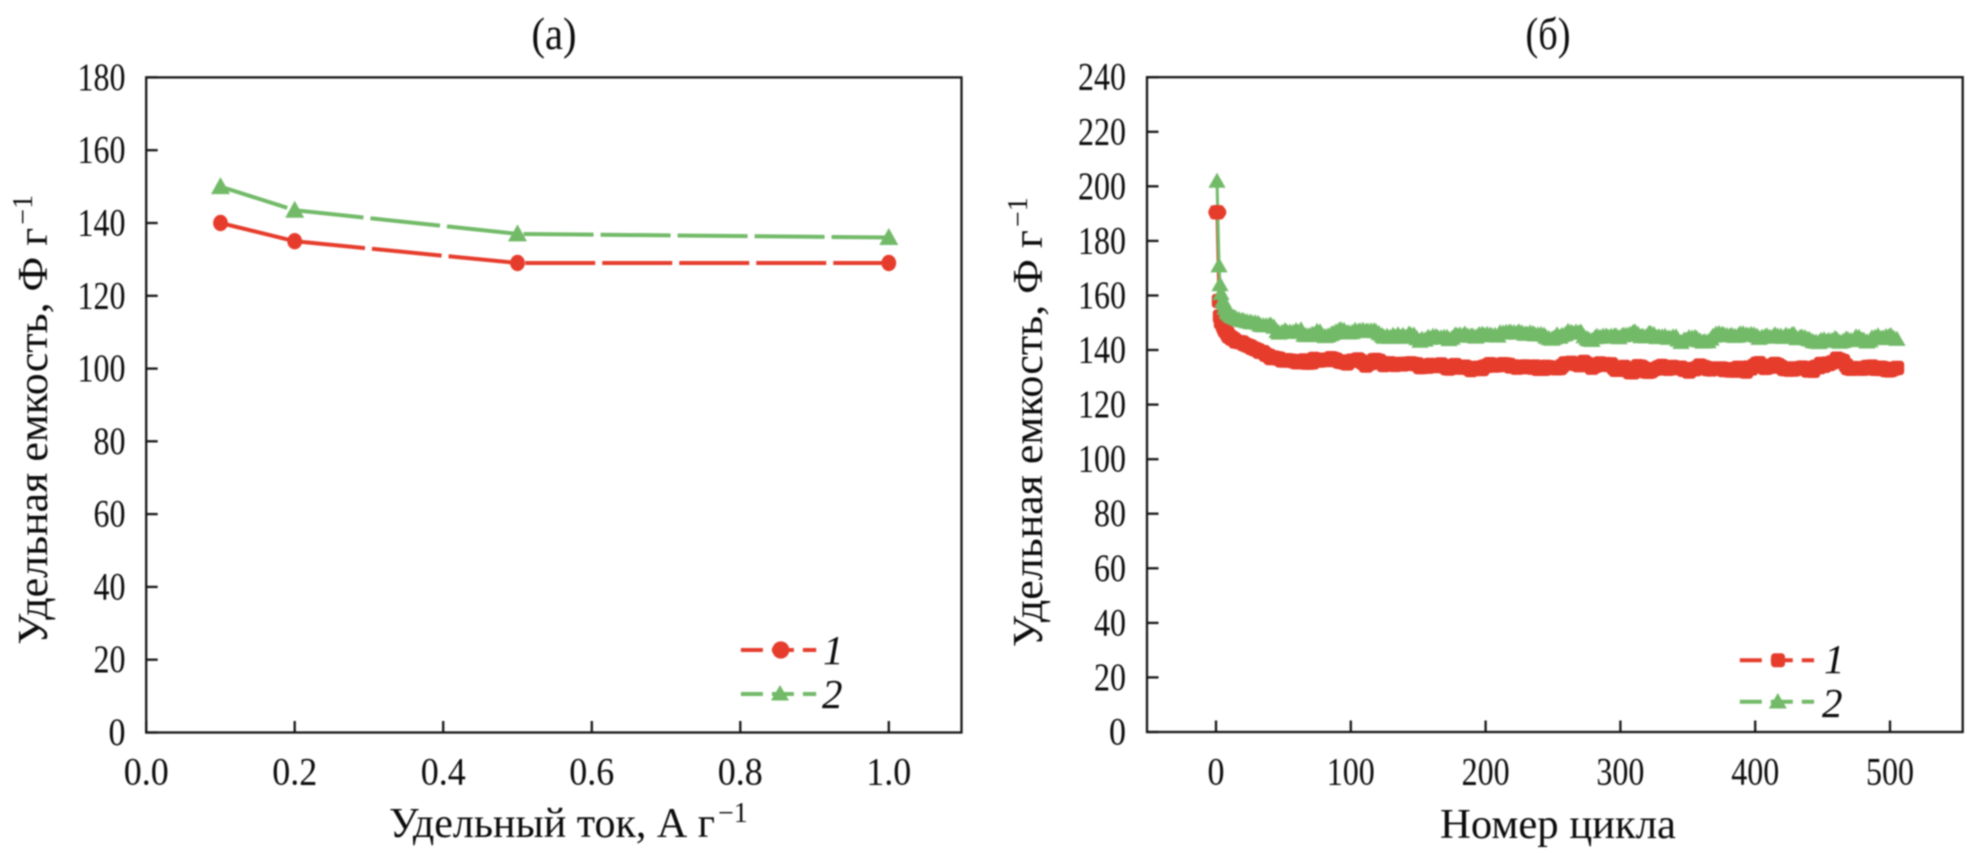 The image size is (1978, 861). Describe the element at coordinates (740, 772) in the screenshot. I see `svg-text: 0.8` at that location.